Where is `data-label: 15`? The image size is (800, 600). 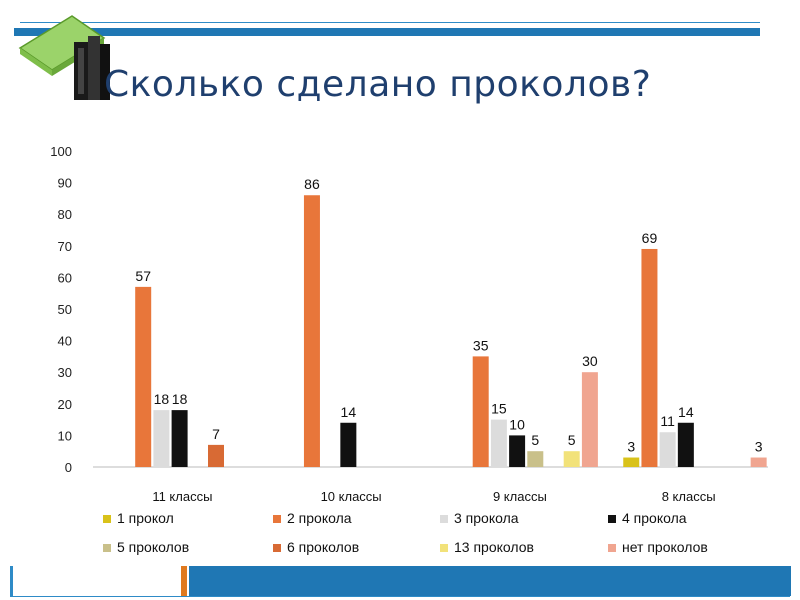
data-label: 15 is located at coordinates (499, 409).